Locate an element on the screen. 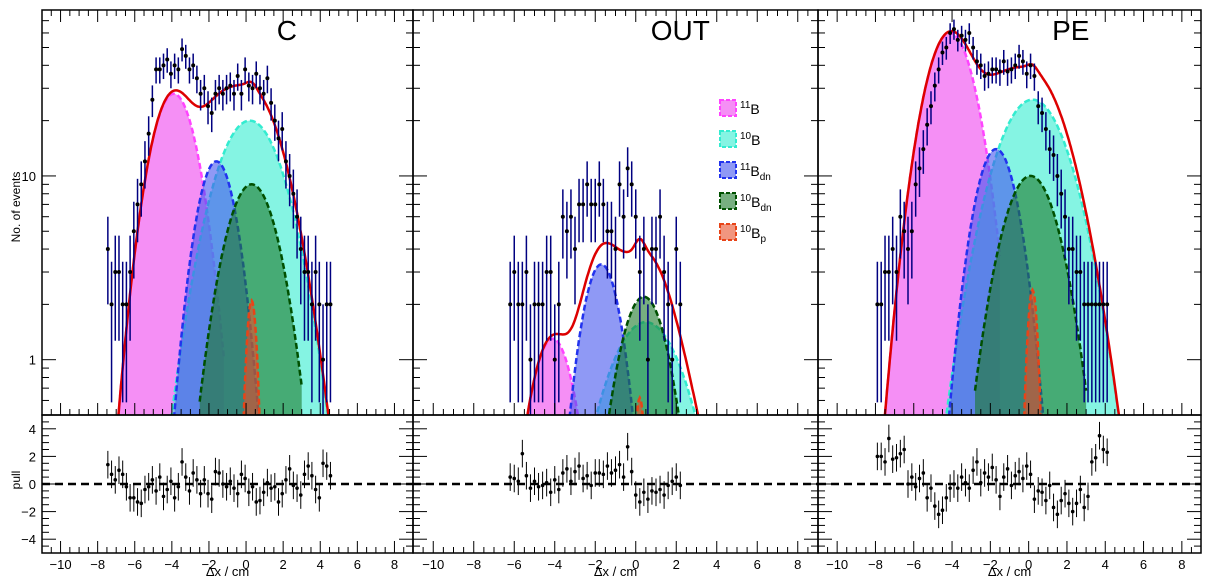 This screenshot has width=1230, height=580. component-b10dn-curve is located at coordinates (250, 292).